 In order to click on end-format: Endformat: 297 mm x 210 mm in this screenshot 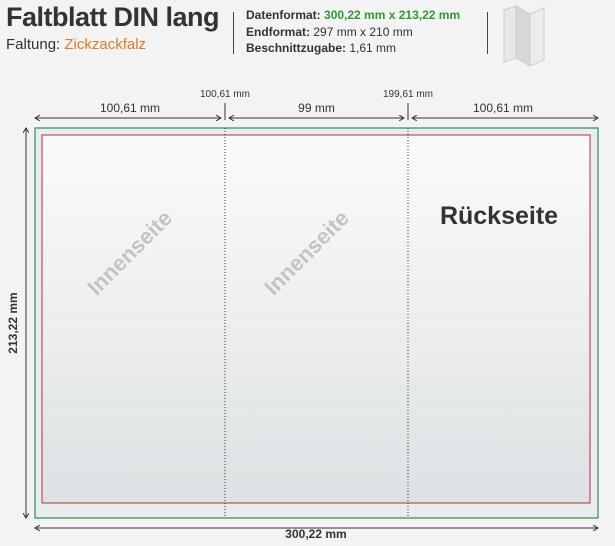, I will do `click(329, 32)`.